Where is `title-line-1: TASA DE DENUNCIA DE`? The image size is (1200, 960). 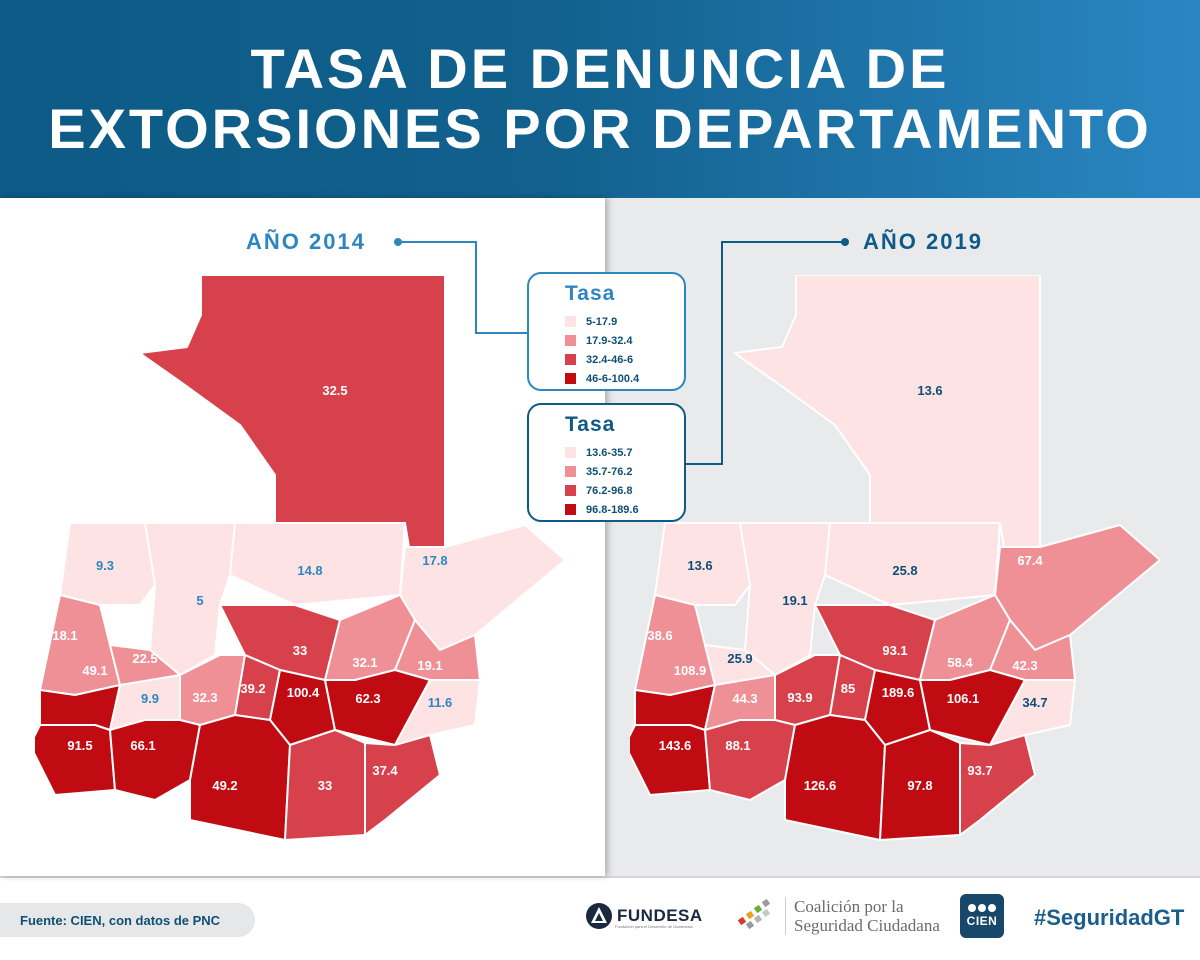
title-line-1: TASA DE DENUNCIA DE is located at coordinates (600, 68).